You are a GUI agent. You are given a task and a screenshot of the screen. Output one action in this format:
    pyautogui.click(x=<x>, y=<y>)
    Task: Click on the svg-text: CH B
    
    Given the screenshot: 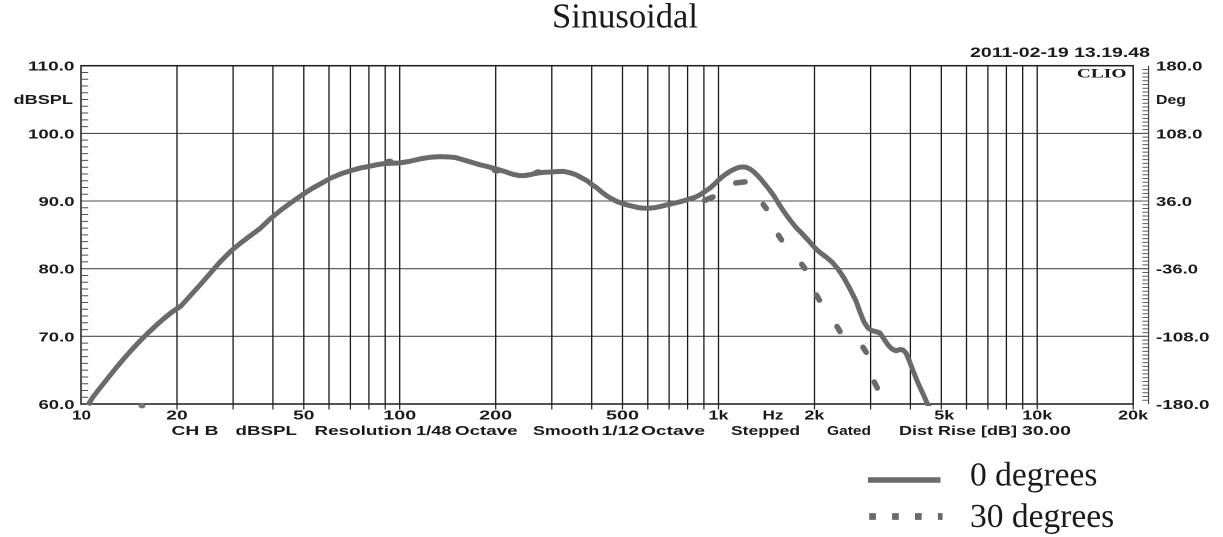 What is the action you would take?
    pyautogui.click(x=195, y=431)
    